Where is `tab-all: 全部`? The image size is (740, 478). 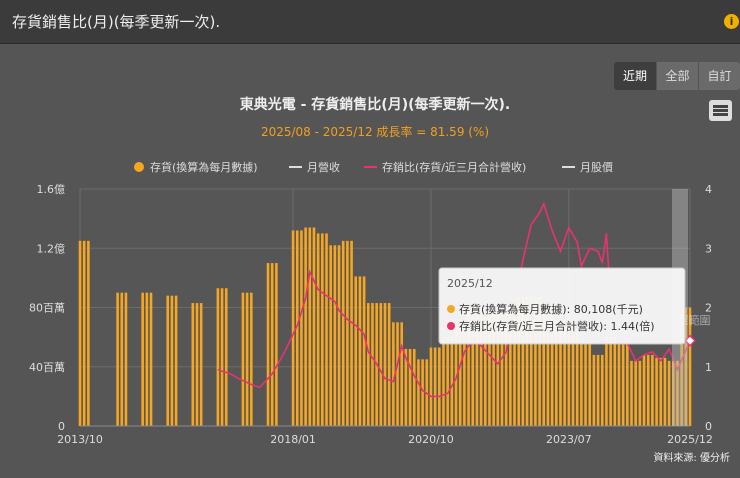
tab-all: 全部 is located at coordinates (677, 76).